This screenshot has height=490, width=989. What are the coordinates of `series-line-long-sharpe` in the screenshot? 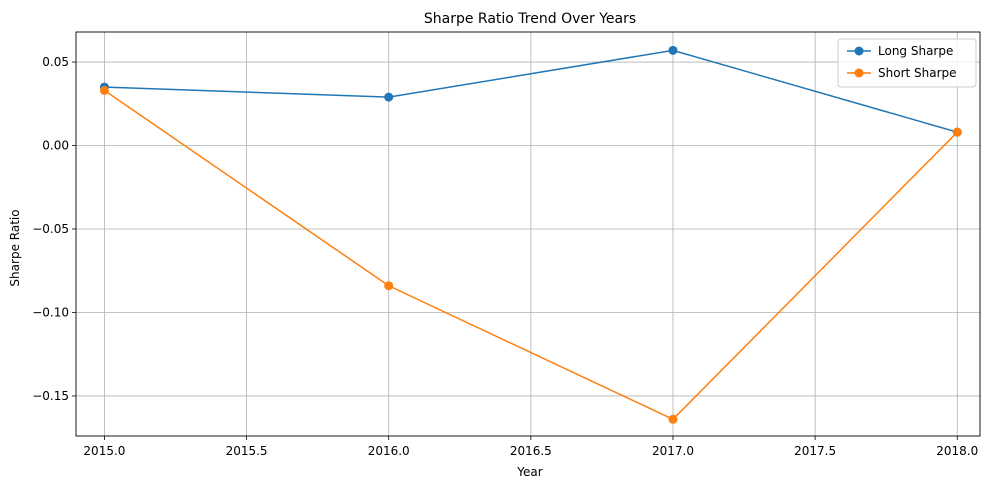 It's located at (531, 91).